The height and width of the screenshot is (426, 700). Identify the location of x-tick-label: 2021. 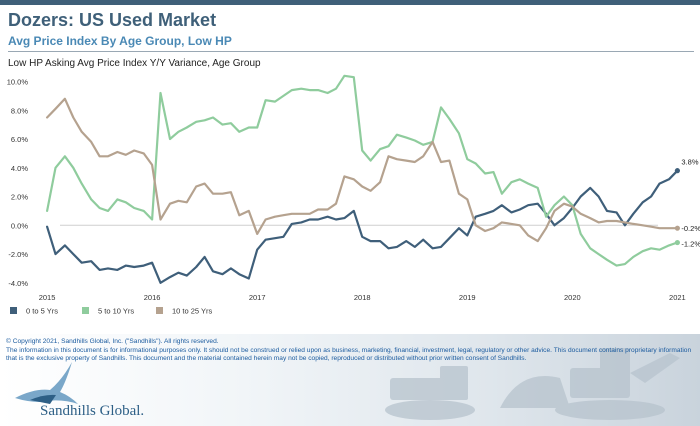
(677, 297).